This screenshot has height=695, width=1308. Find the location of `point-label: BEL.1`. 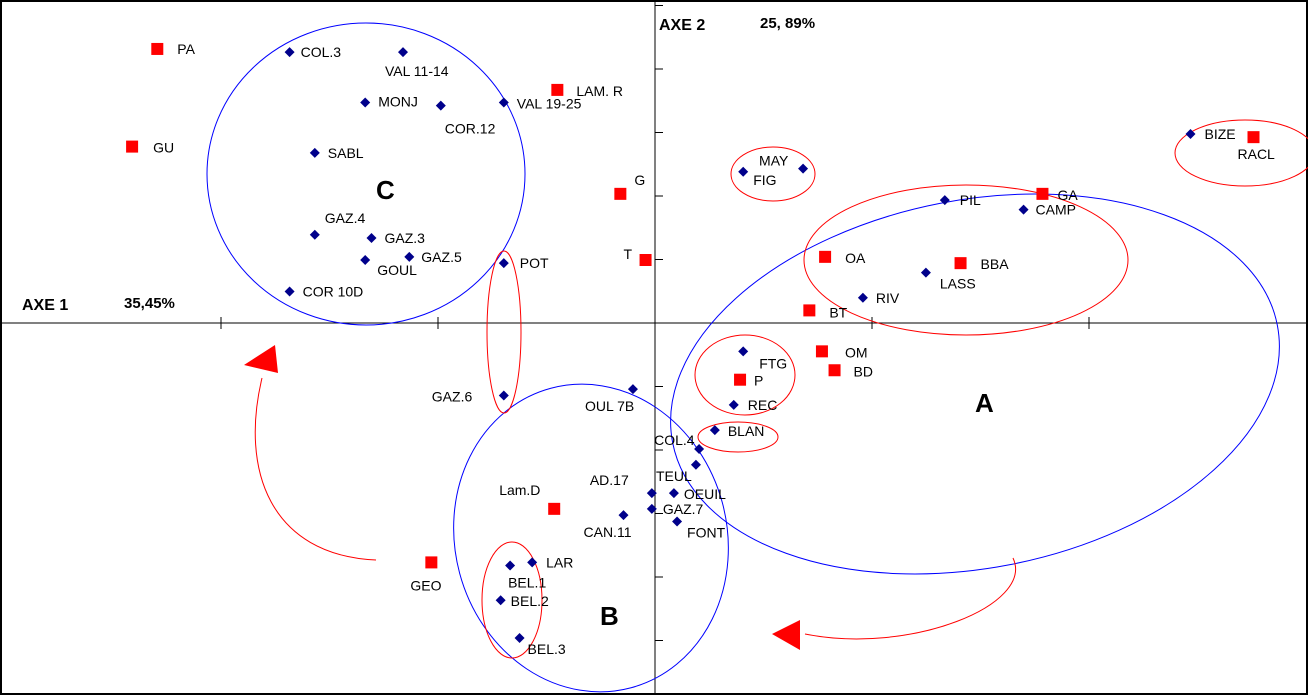

point-label: BEL.1 is located at coordinates (527, 583).